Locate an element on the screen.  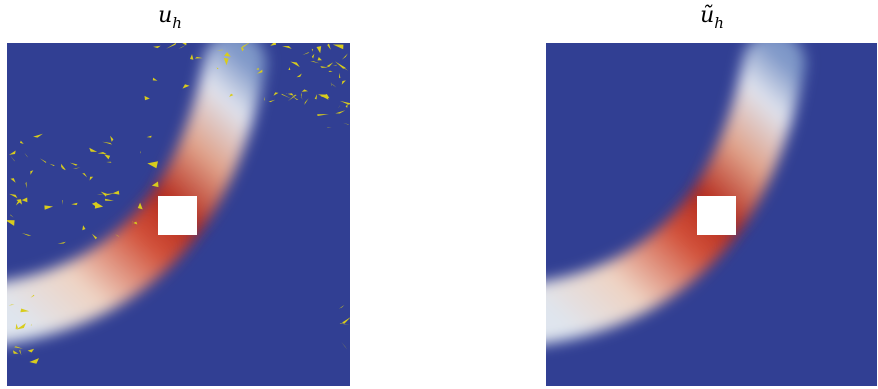
panel-label: uh is located at coordinates (170, 17).